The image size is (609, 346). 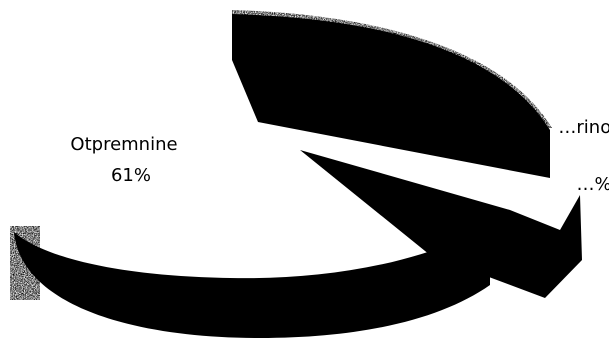 I want to click on label-rinosi: …rinosi, so click(x=583, y=127).